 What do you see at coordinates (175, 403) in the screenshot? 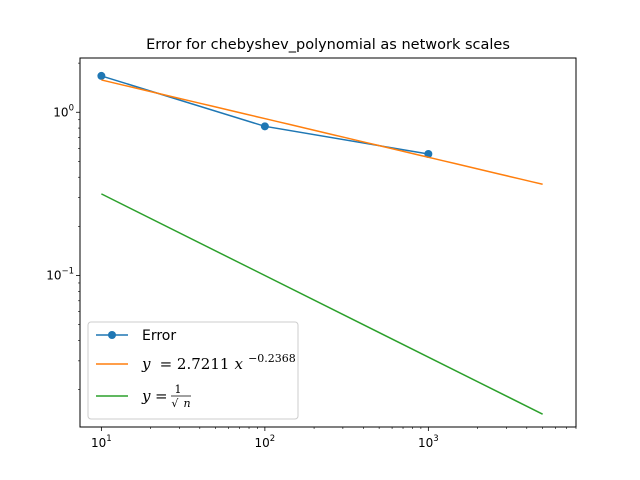
I see `legend-ref-root: √` at bounding box center [175, 403].